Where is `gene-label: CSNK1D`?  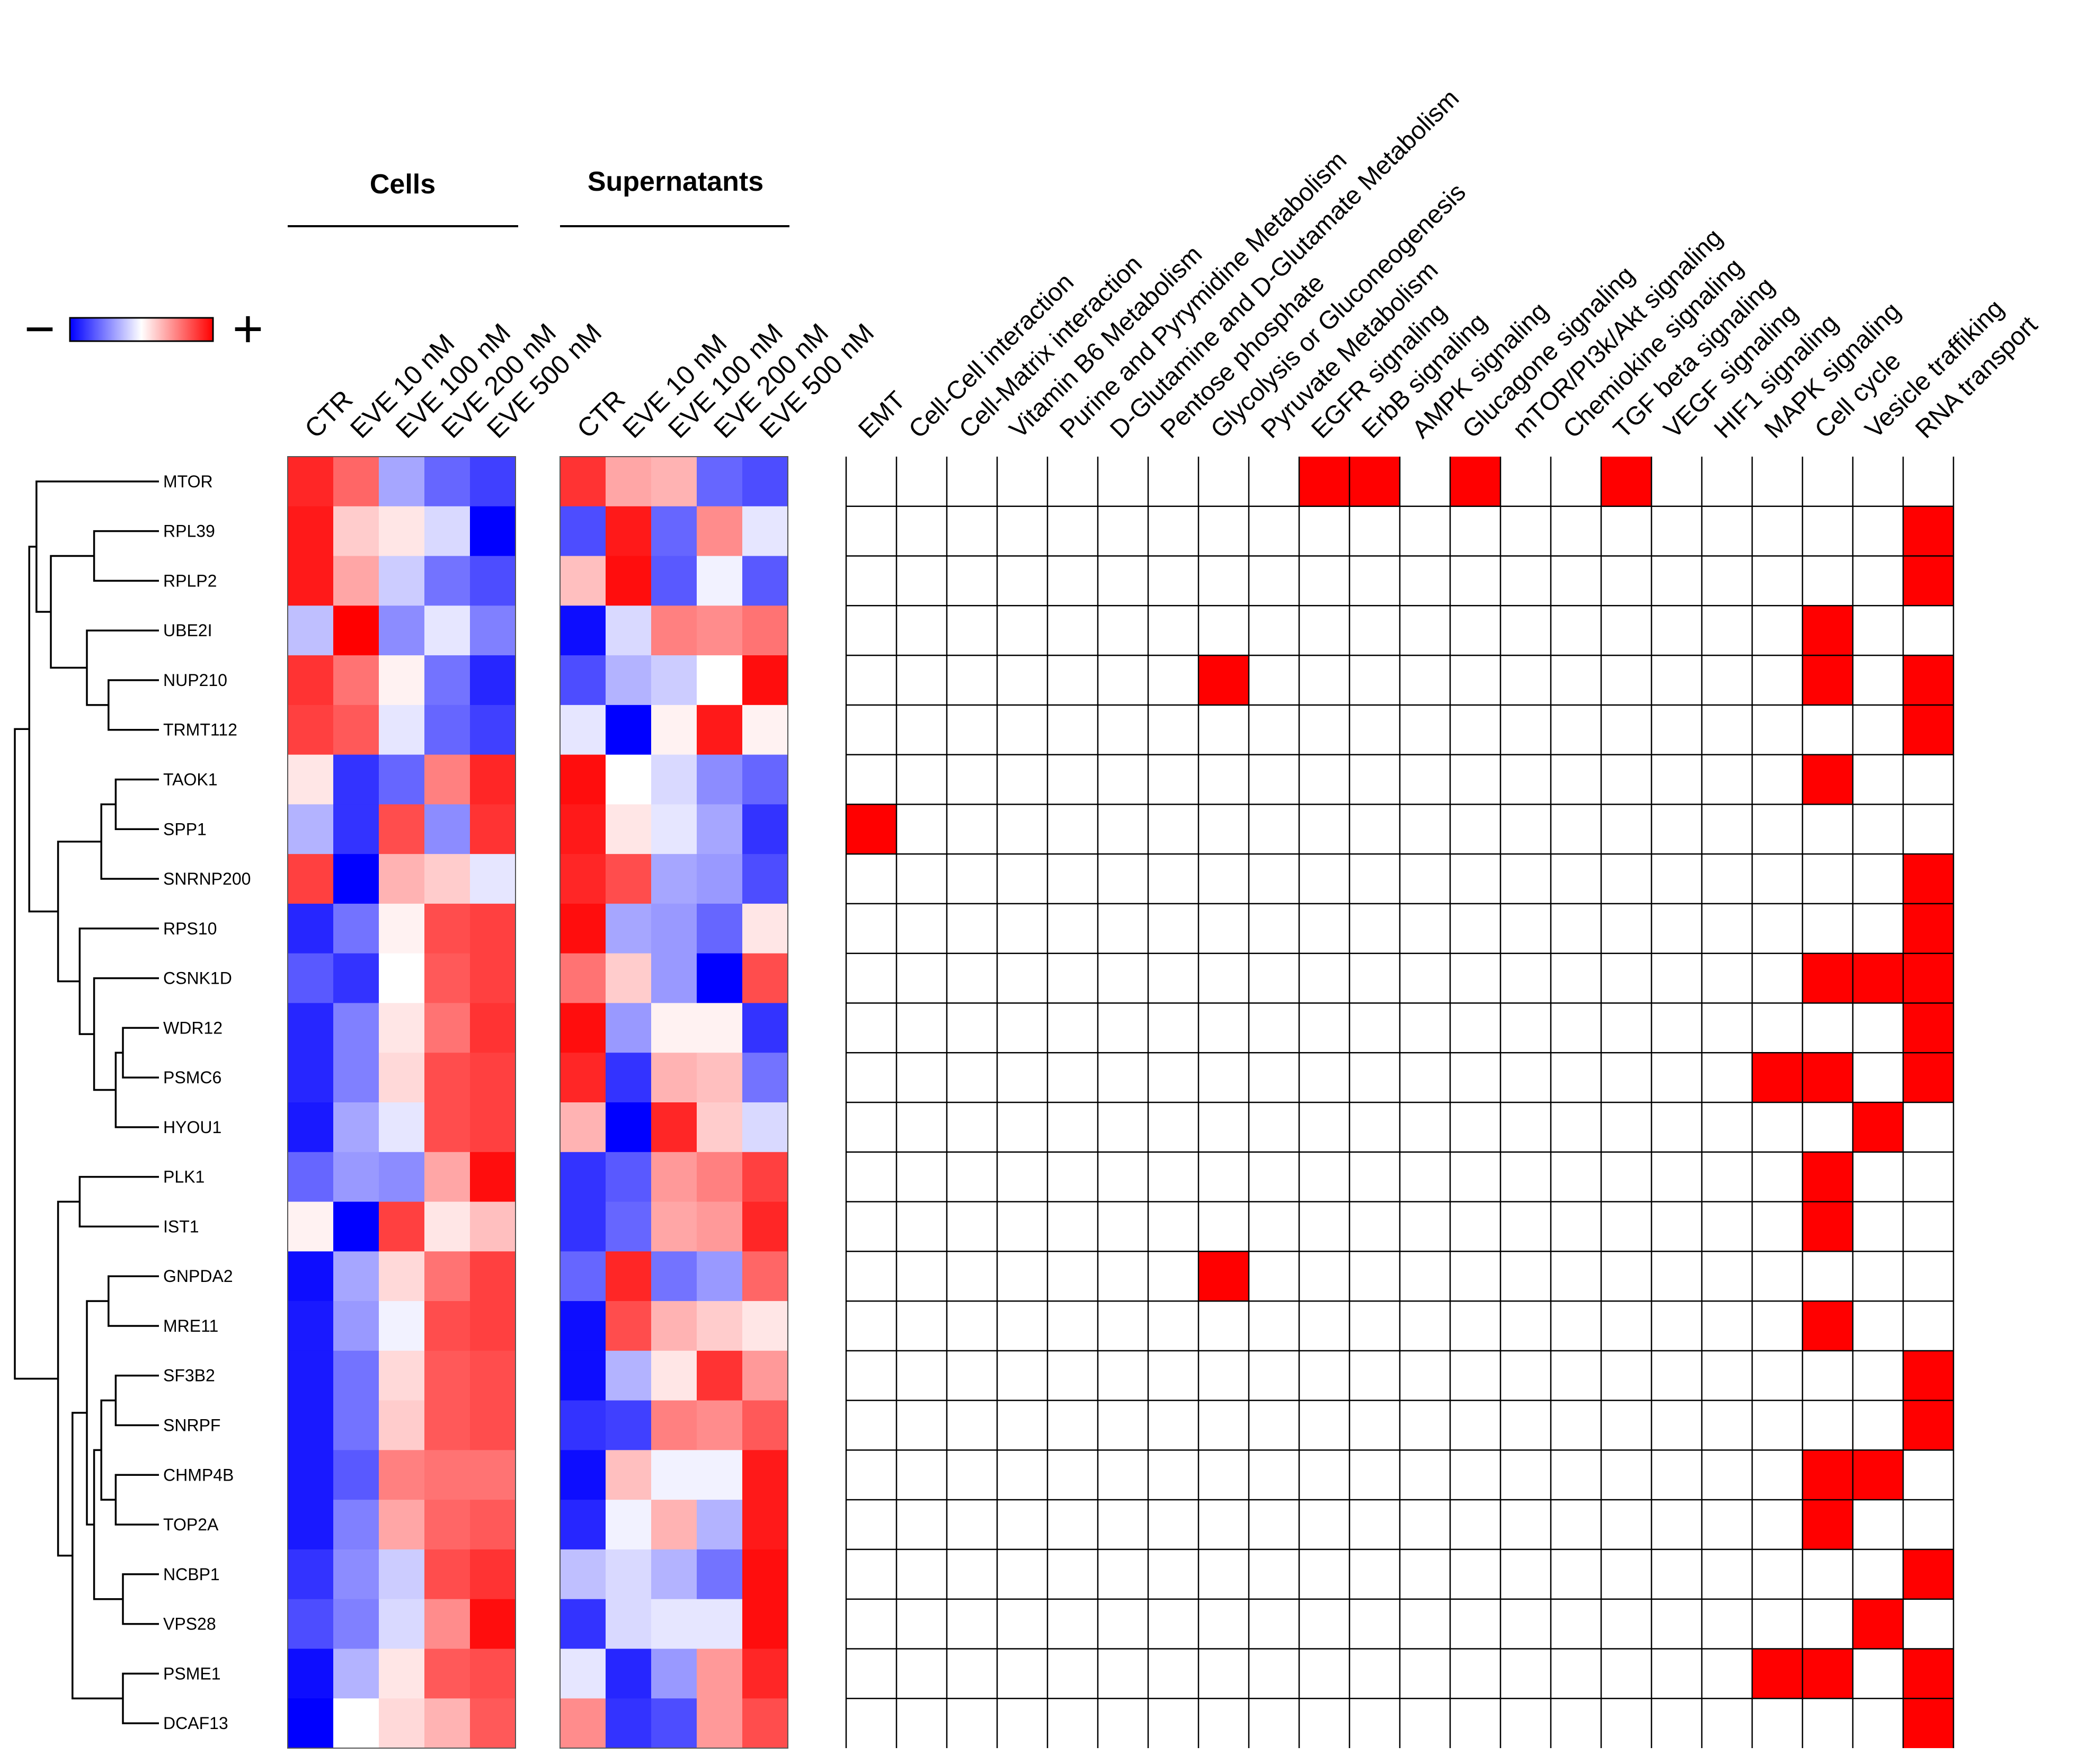
gene-label: CSNK1D is located at coordinates (198, 979).